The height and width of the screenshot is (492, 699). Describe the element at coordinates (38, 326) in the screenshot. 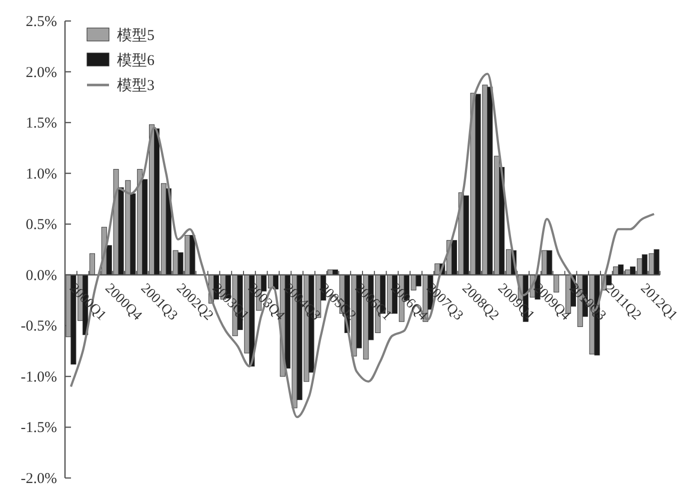

I see `y-tick-label: -0.5%` at that location.